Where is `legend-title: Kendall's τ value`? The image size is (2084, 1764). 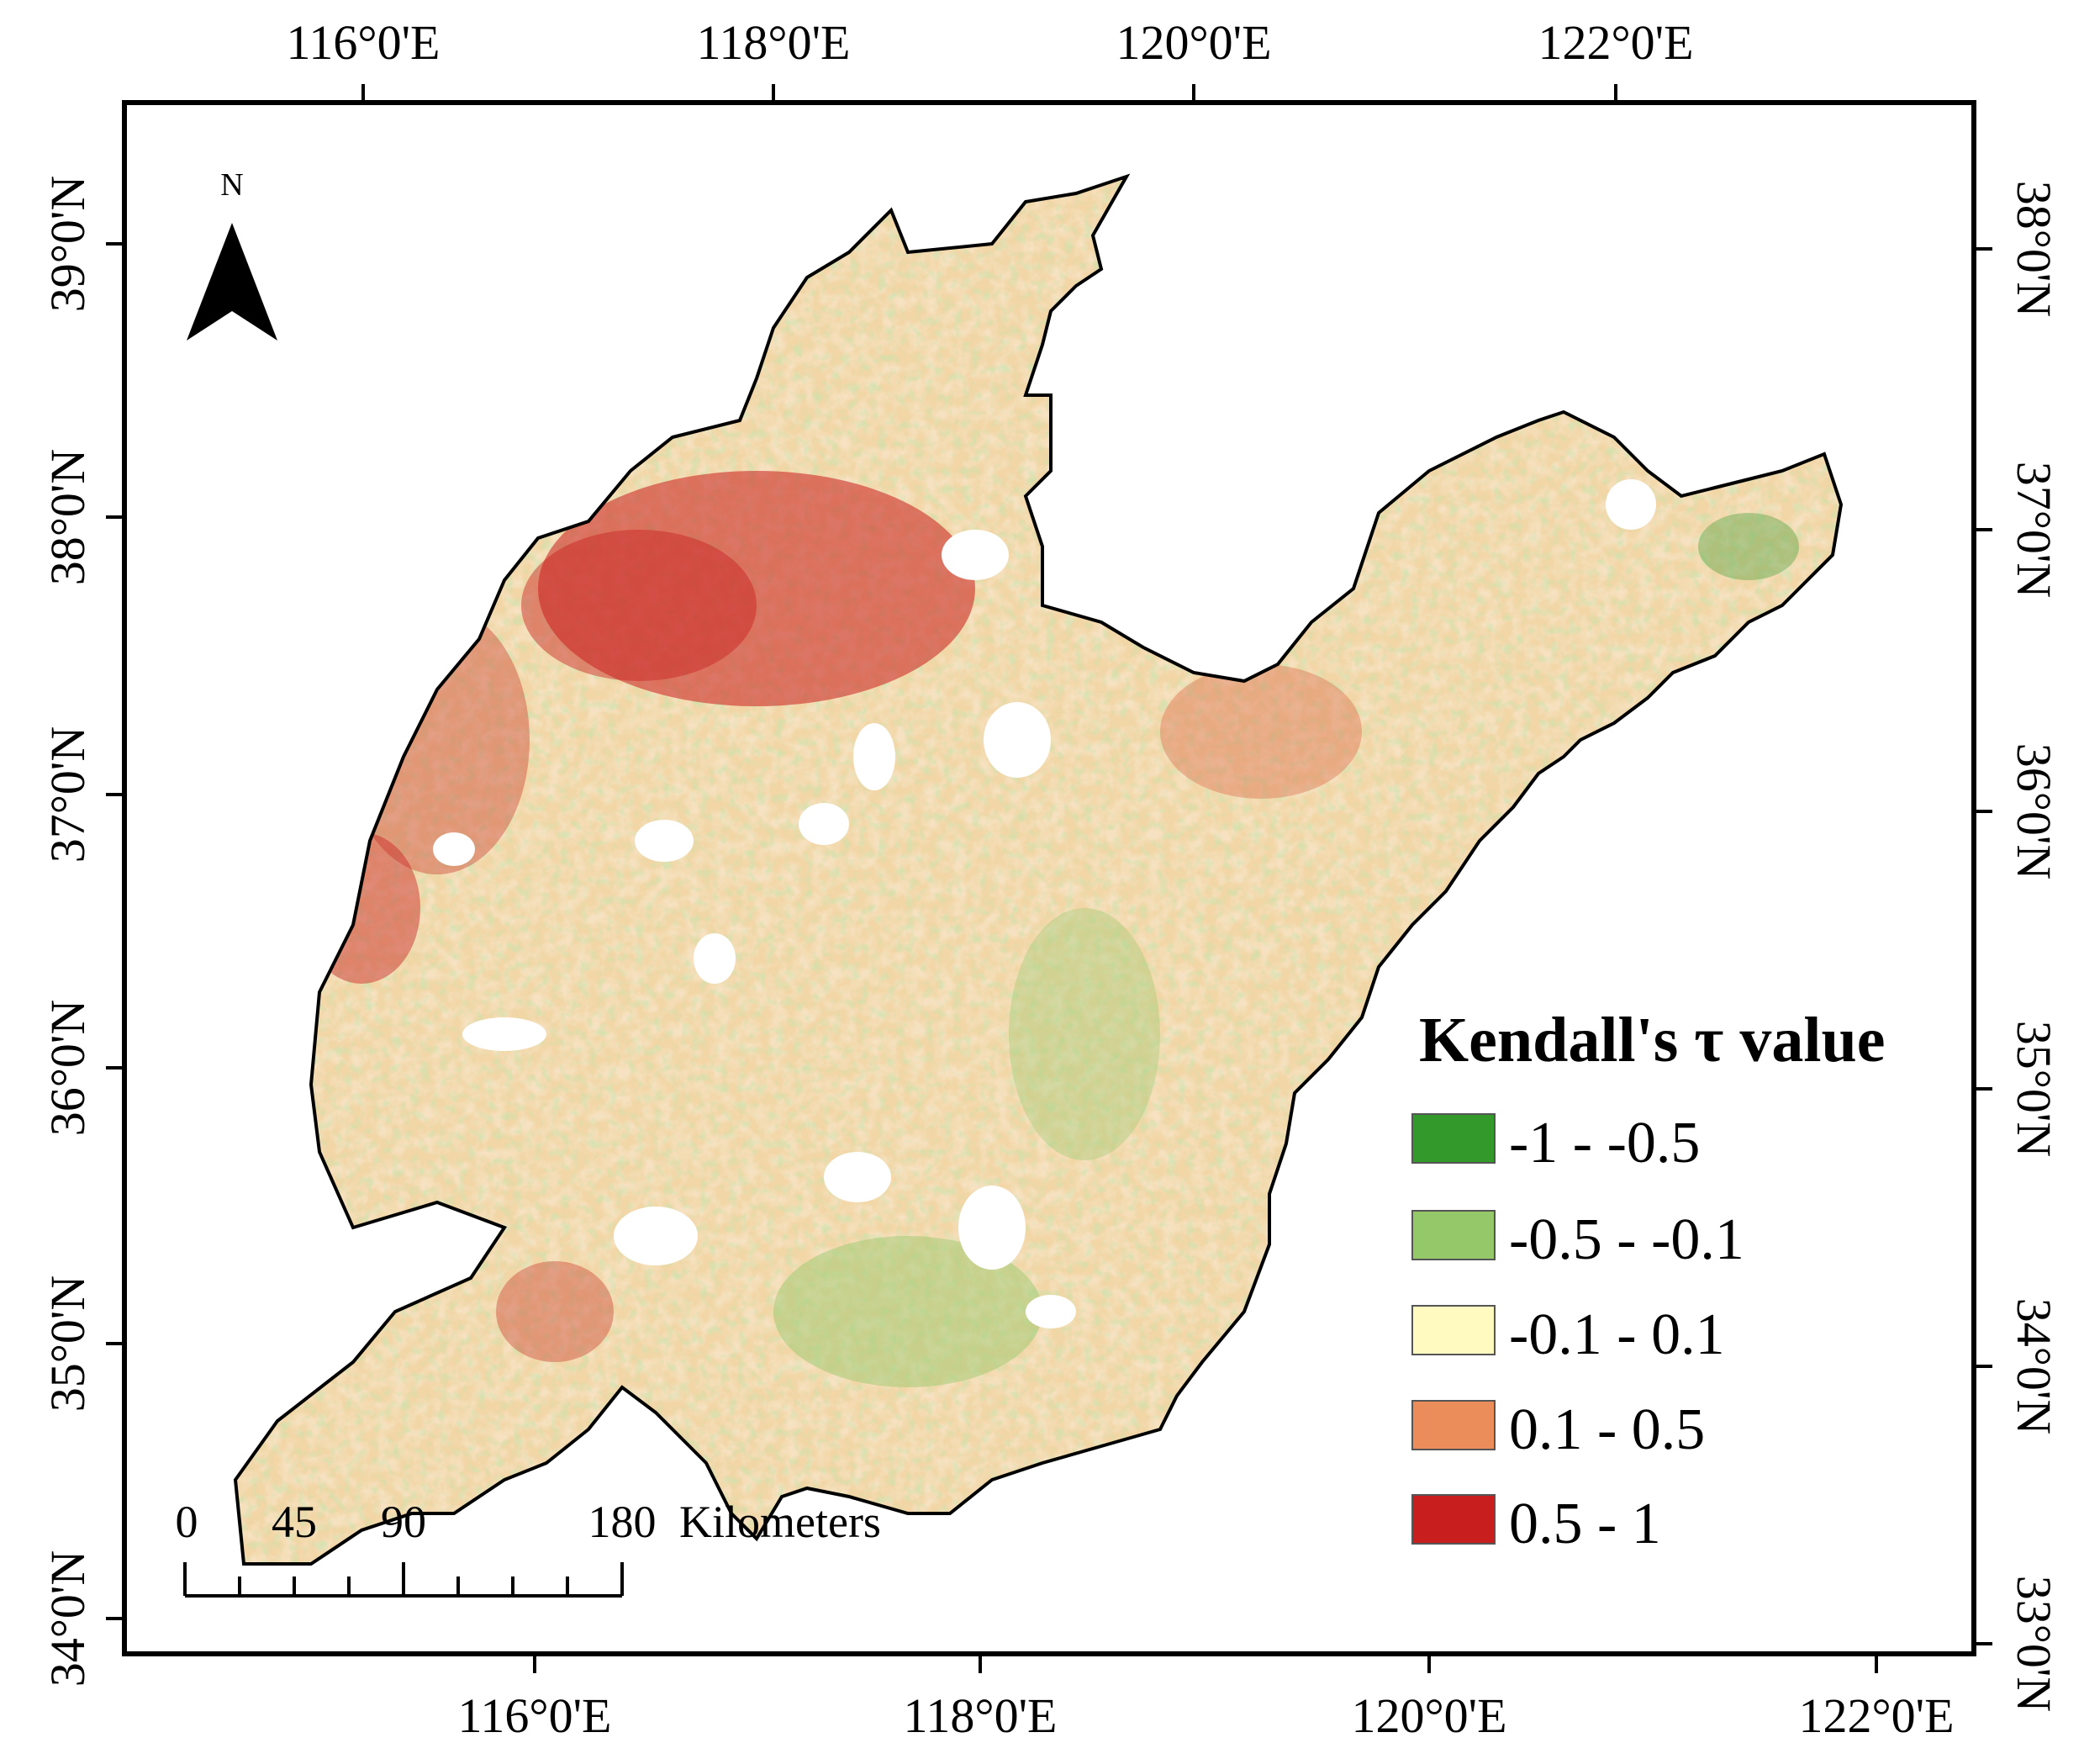
legend-title: Kendall's τ value is located at coordinates (1652, 1040).